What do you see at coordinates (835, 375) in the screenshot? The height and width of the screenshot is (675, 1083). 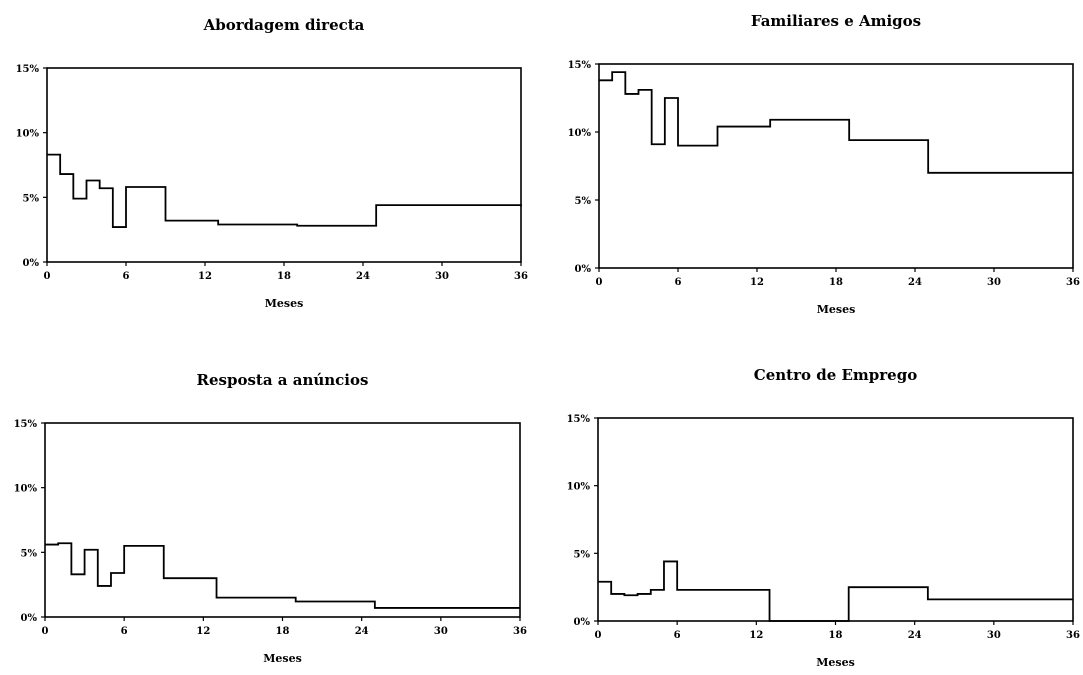 I see `chart-title: Centro de Emprego` at bounding box center [835, 375].